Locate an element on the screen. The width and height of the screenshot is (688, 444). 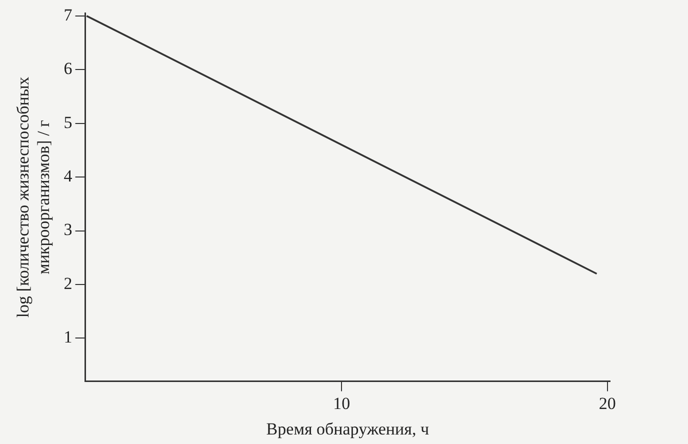
y-axis-title: log [количество жизнеспособных микроорганизмов] / г is located at coordinates (34, 197).